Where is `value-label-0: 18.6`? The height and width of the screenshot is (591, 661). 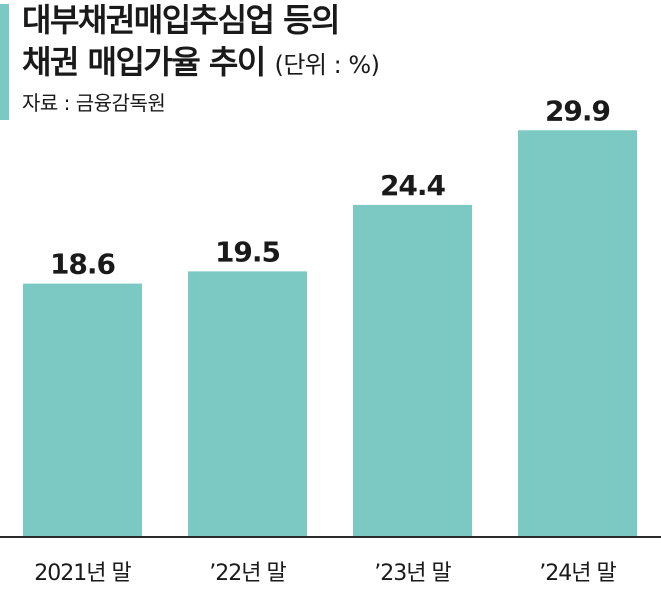 value-label-0: 18.6 is located at coordinates (82, 264).